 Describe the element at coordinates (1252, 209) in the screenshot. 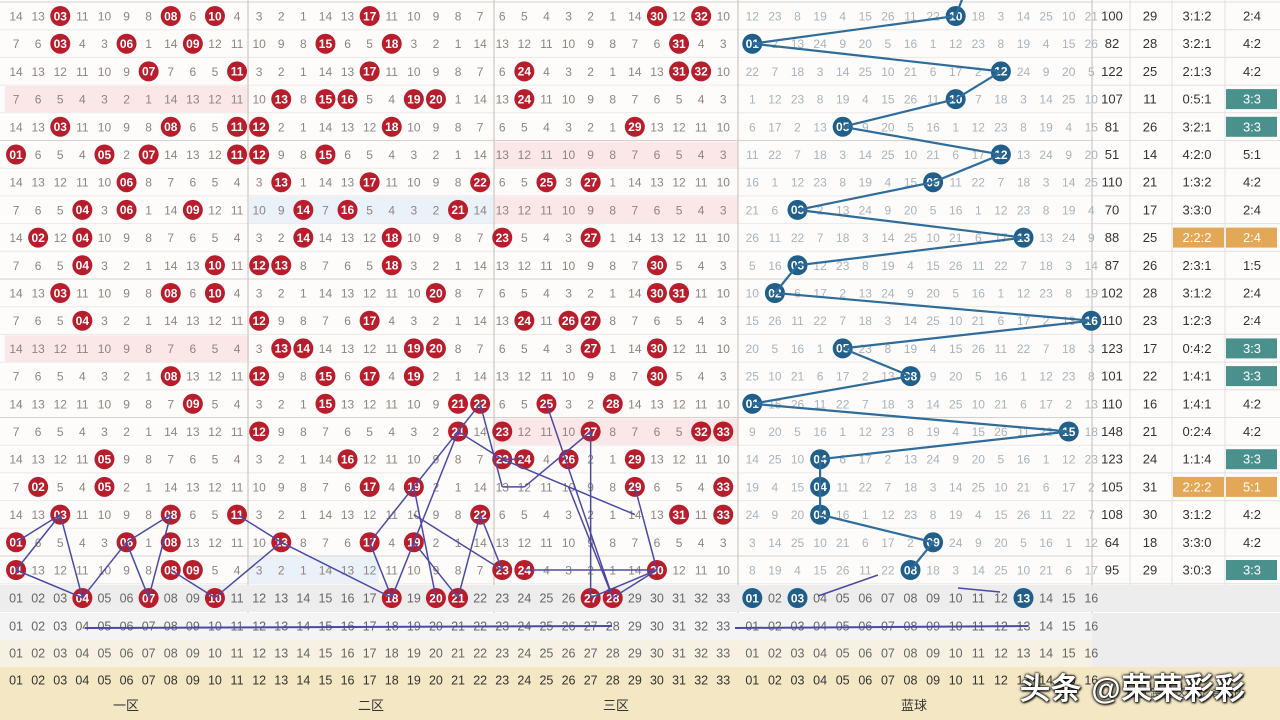

I see `stat-value: 2:4` at that location.